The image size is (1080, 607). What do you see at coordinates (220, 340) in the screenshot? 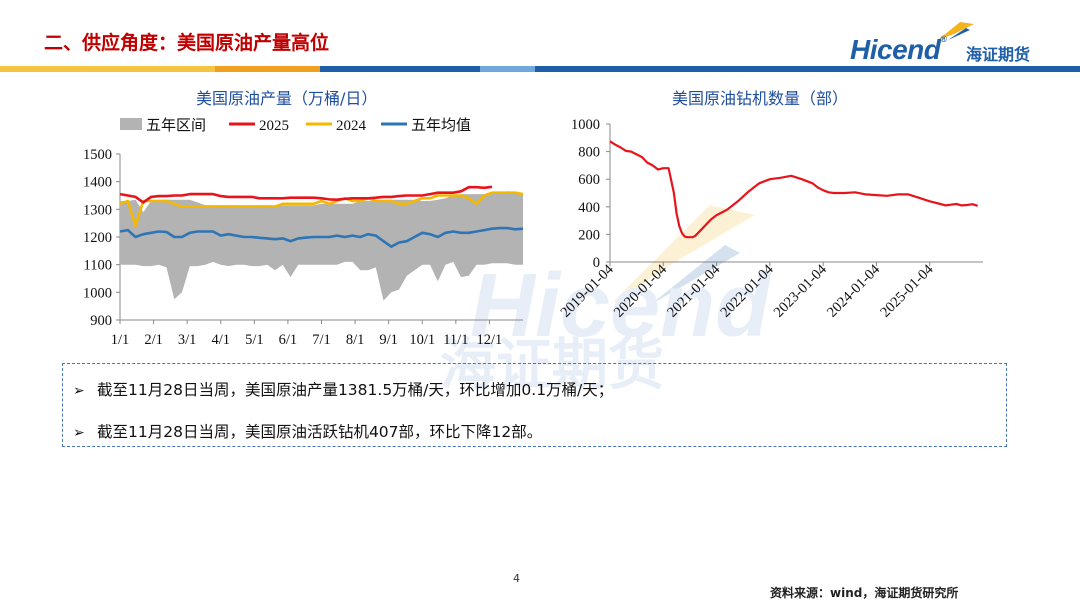
I see `x-tick-label: 4/1` at bounding box center [220, 340].